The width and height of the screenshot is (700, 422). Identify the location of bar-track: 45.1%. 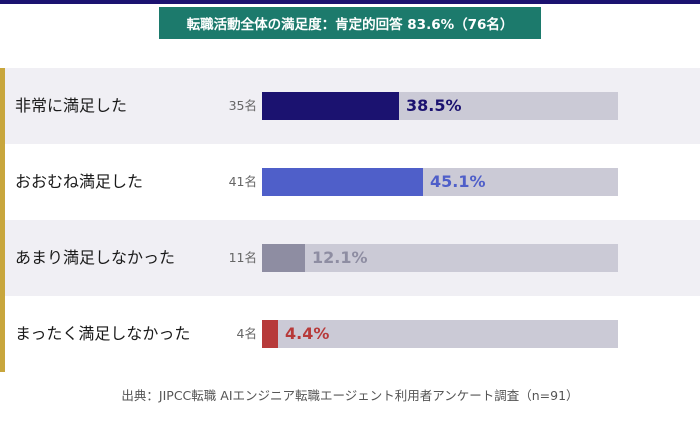
(440, 182).